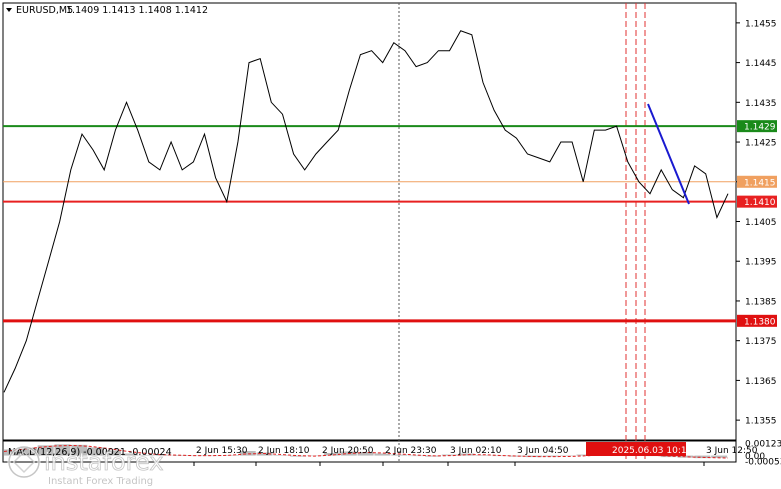  Describe the element at coordinates (761, 302) in the screenshot. I see `price-tick-label: 1.1385` at that location.